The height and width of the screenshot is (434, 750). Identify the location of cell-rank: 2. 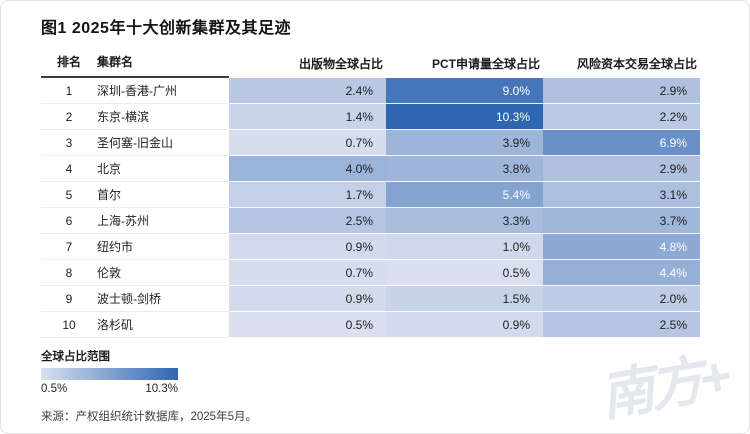
(69, 117).